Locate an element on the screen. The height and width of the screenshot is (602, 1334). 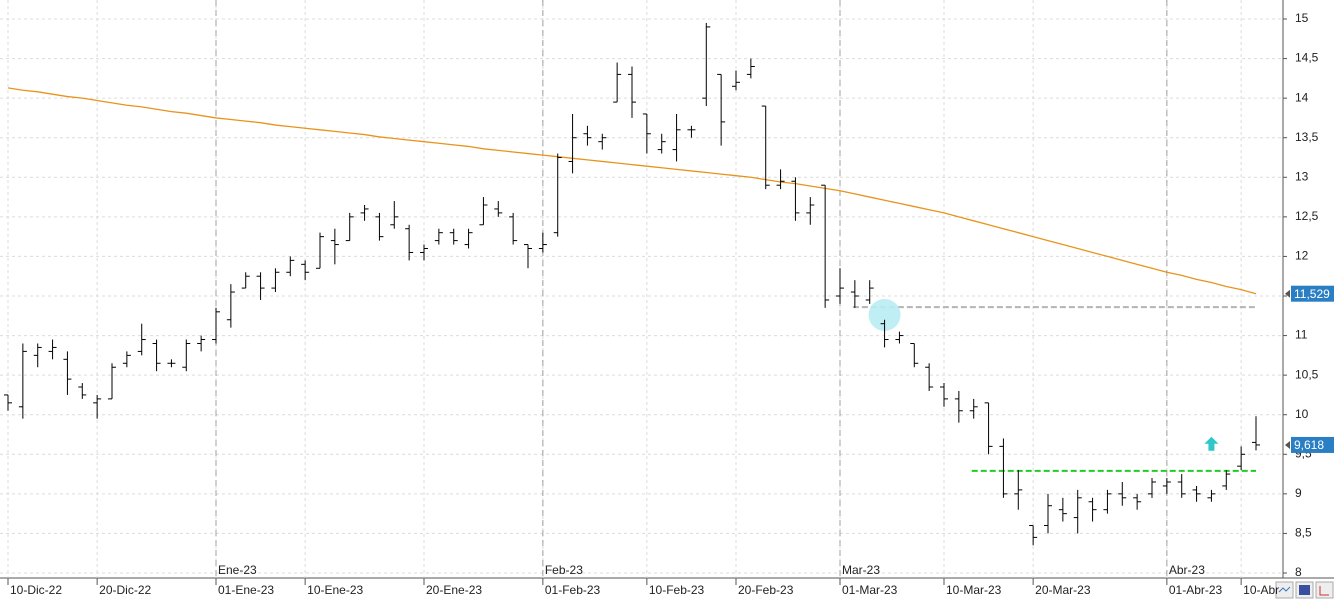
y-tick-label: 14 is located at coordinates (1302, 97).